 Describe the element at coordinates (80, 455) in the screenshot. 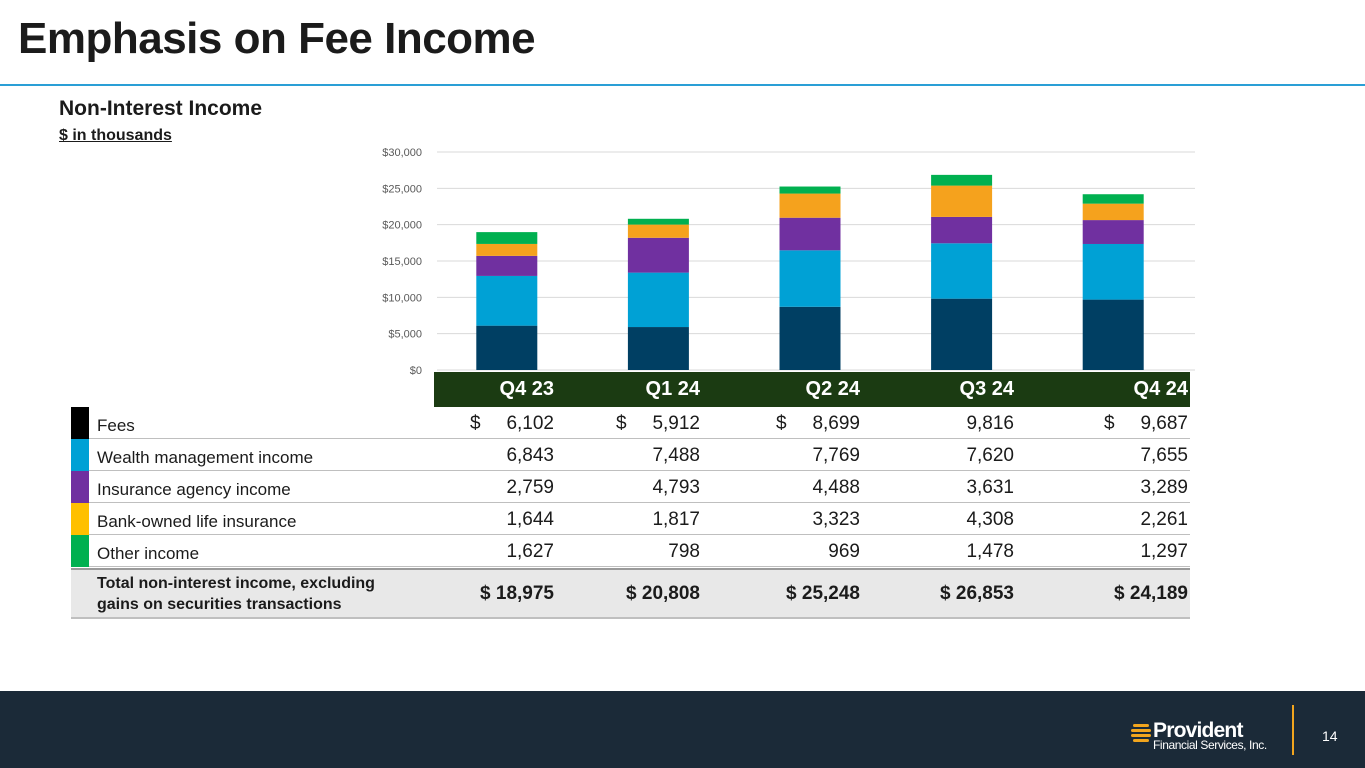

I see `swatch-wealth` at that location.